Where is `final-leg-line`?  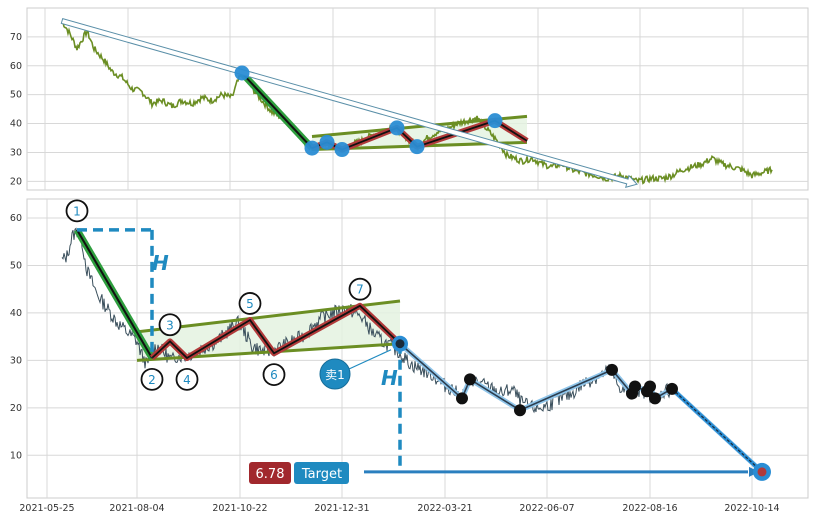
final-leg-line is located at coordinates (717, 430).